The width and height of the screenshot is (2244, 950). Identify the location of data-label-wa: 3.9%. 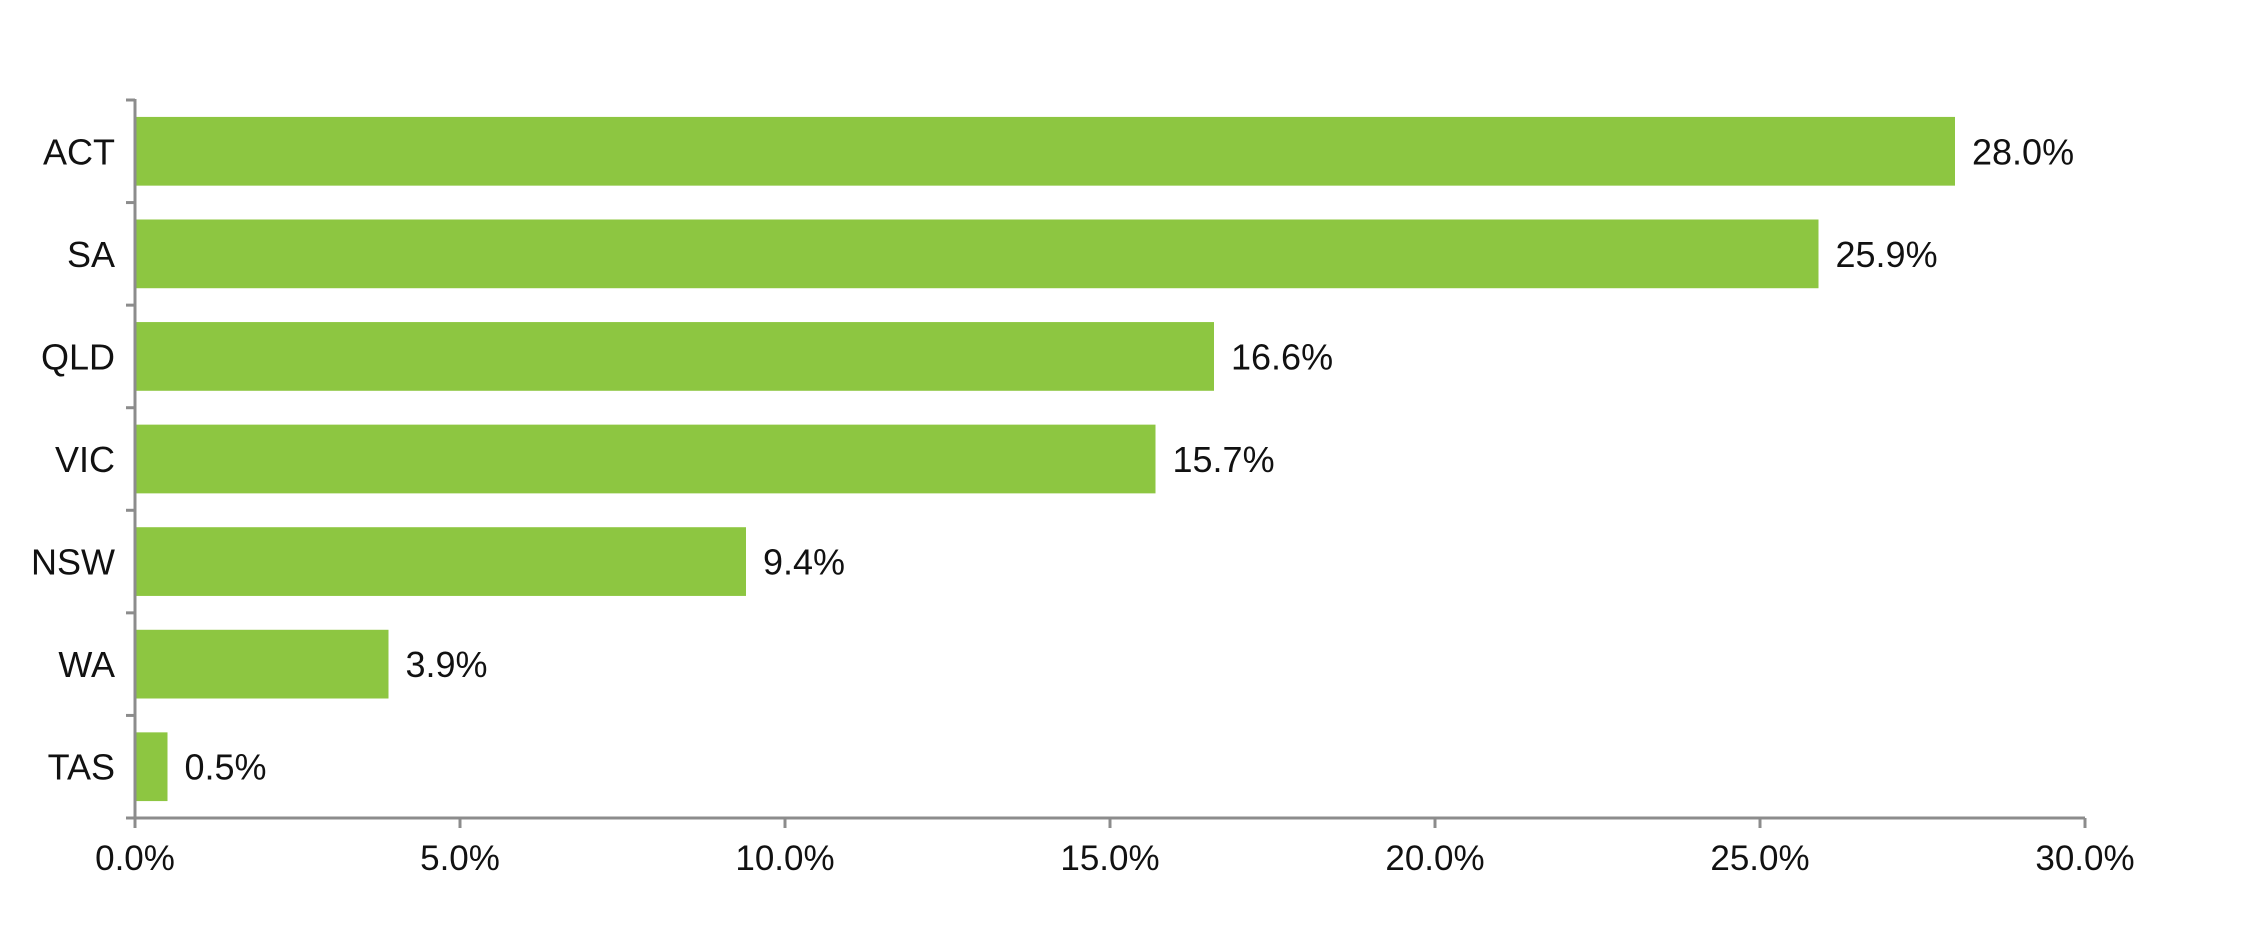
(447, 664).